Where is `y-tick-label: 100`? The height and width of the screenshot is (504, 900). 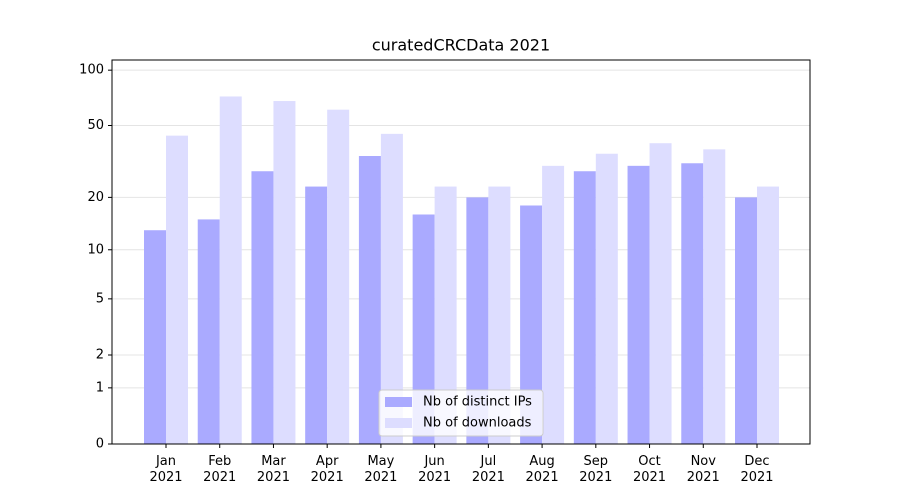
y-tick-label: 100 is located at coordinates (91, 70).